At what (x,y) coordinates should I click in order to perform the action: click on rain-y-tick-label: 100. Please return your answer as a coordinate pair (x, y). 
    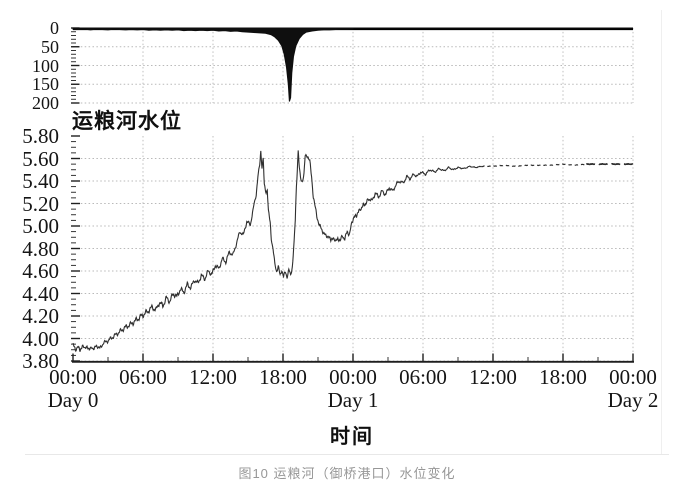
    Looking at the image, I should click on (45, 65).